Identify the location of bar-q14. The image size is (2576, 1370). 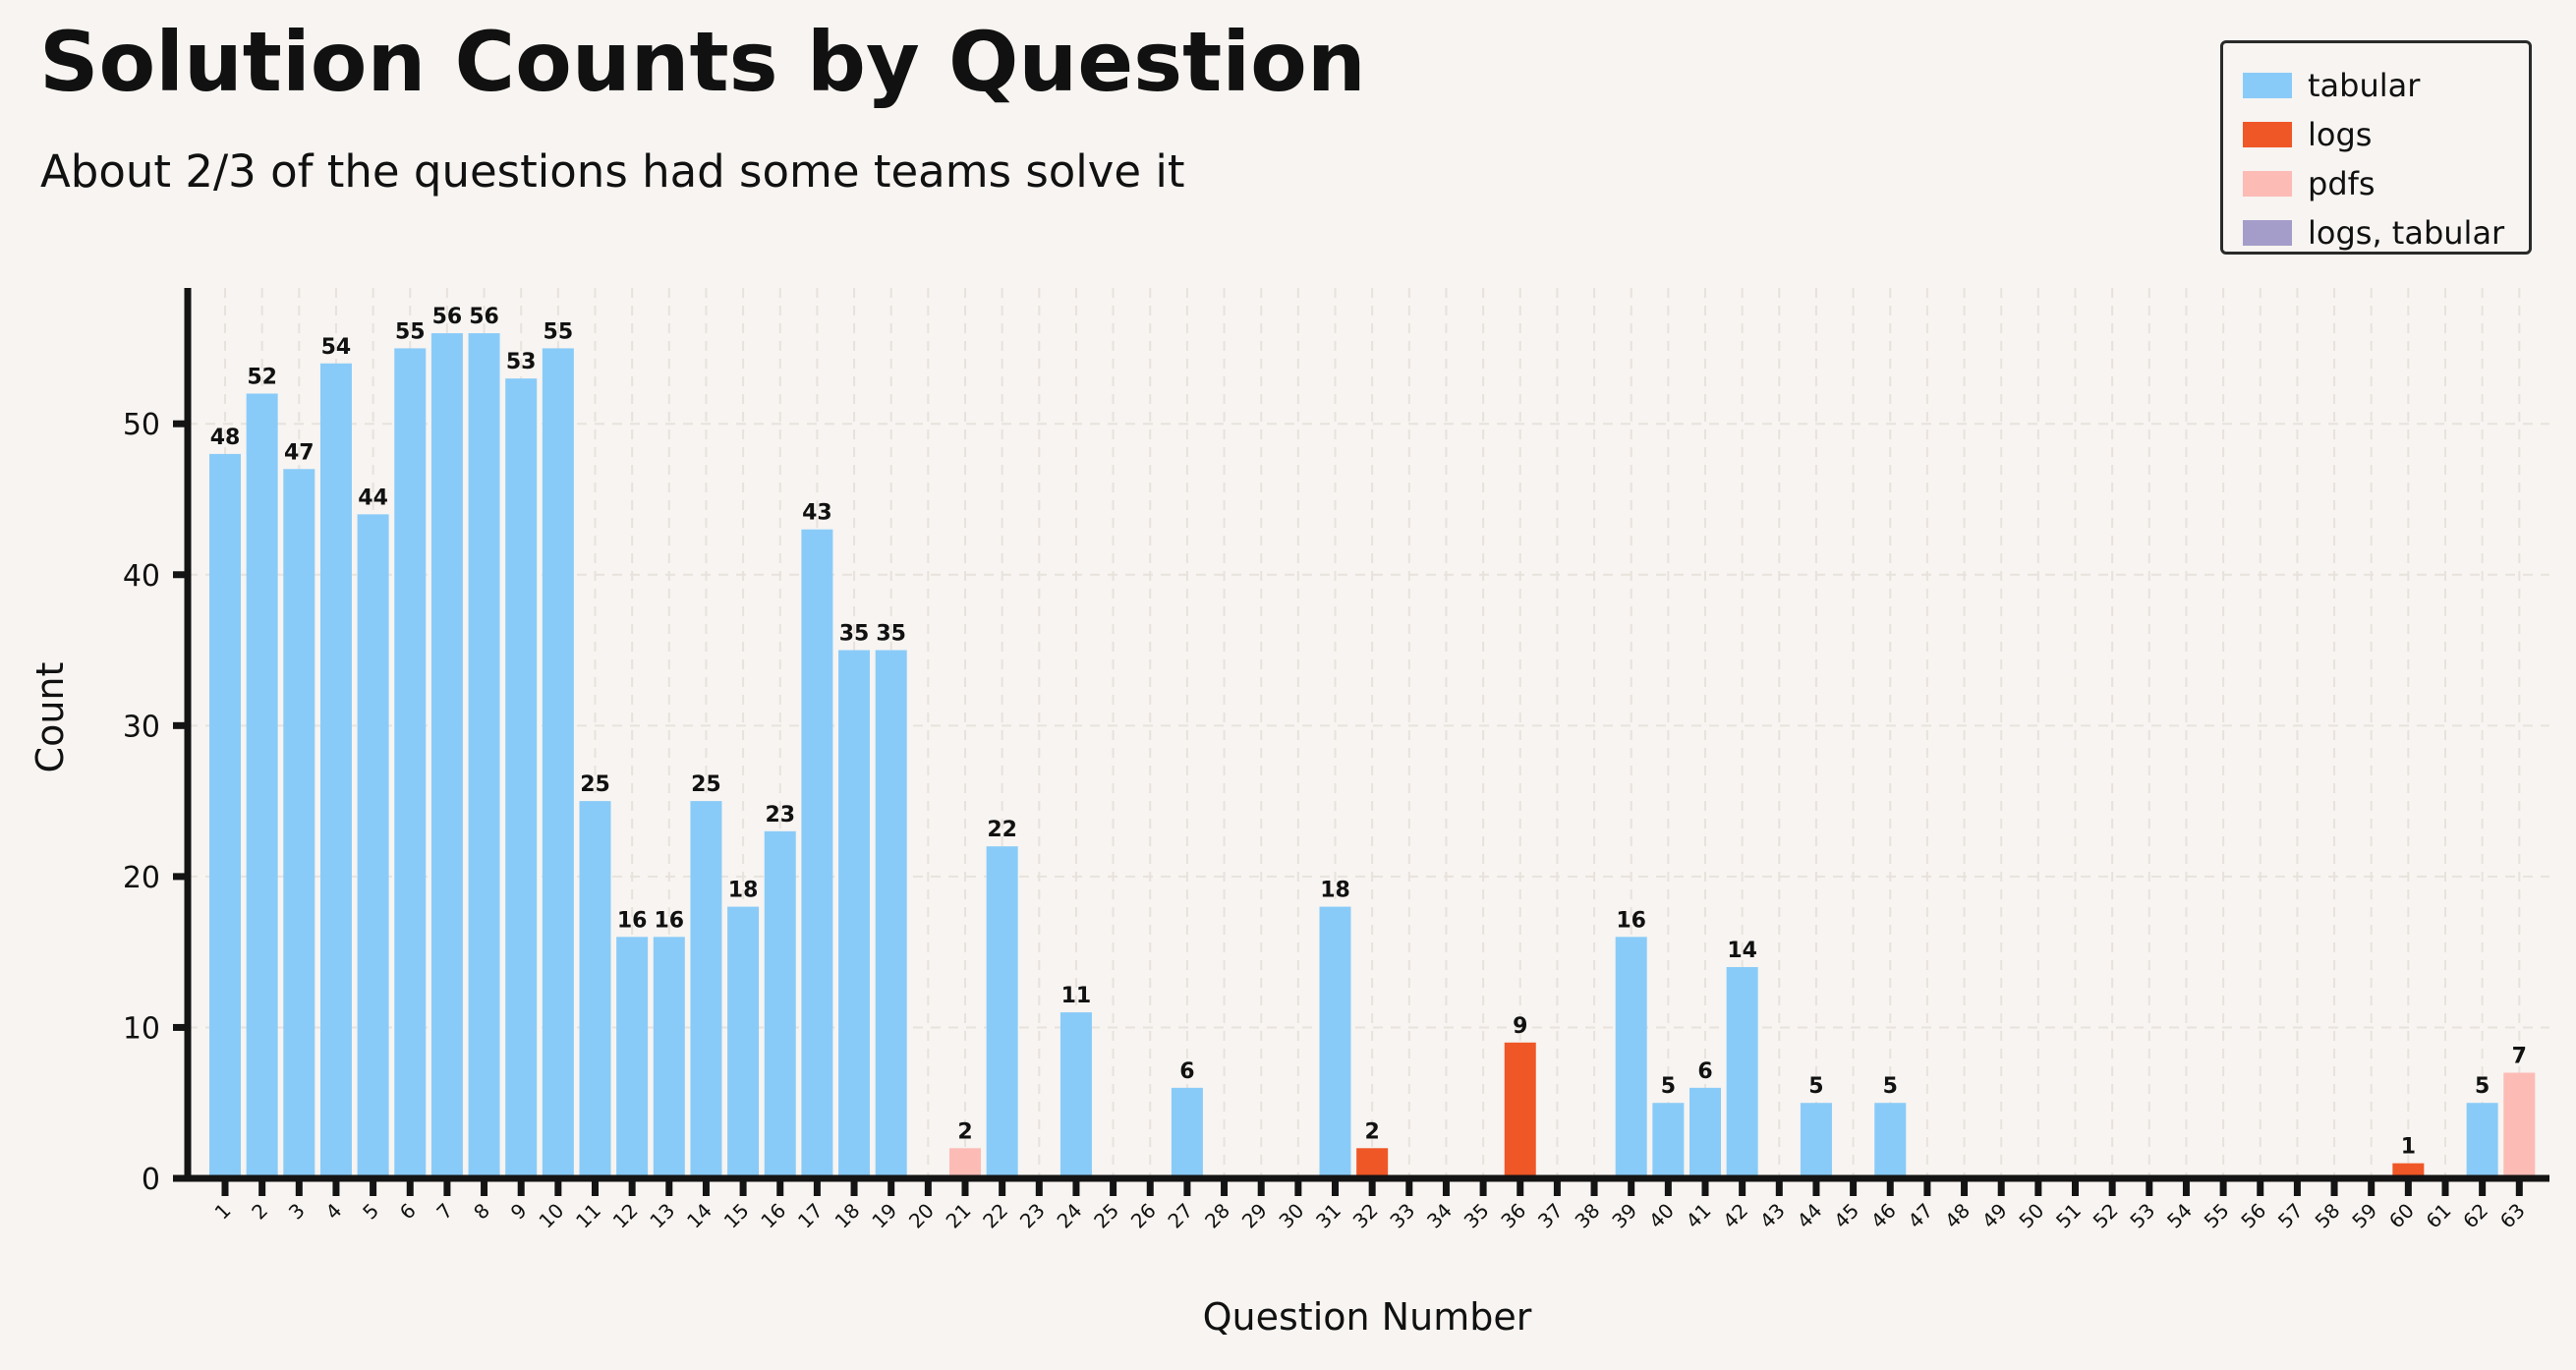
(706, 989).